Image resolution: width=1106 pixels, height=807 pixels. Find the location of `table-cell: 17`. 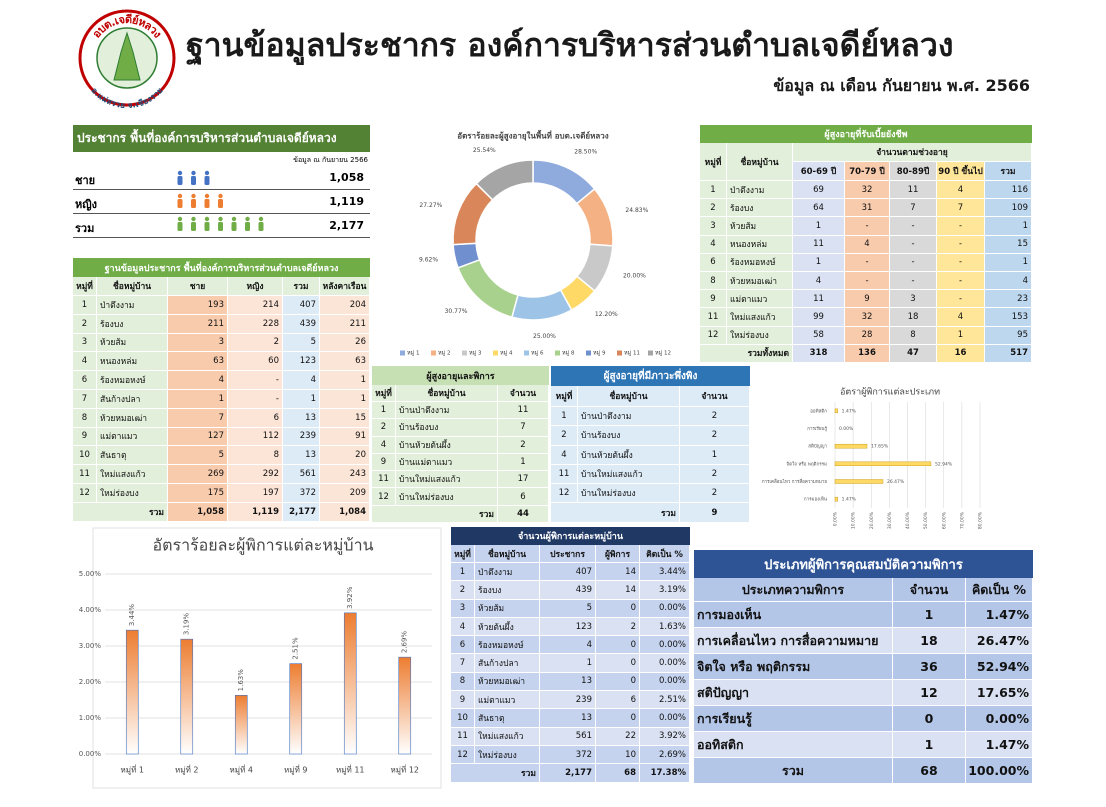

table-cell: 17 is located at coordinates (523, 480).